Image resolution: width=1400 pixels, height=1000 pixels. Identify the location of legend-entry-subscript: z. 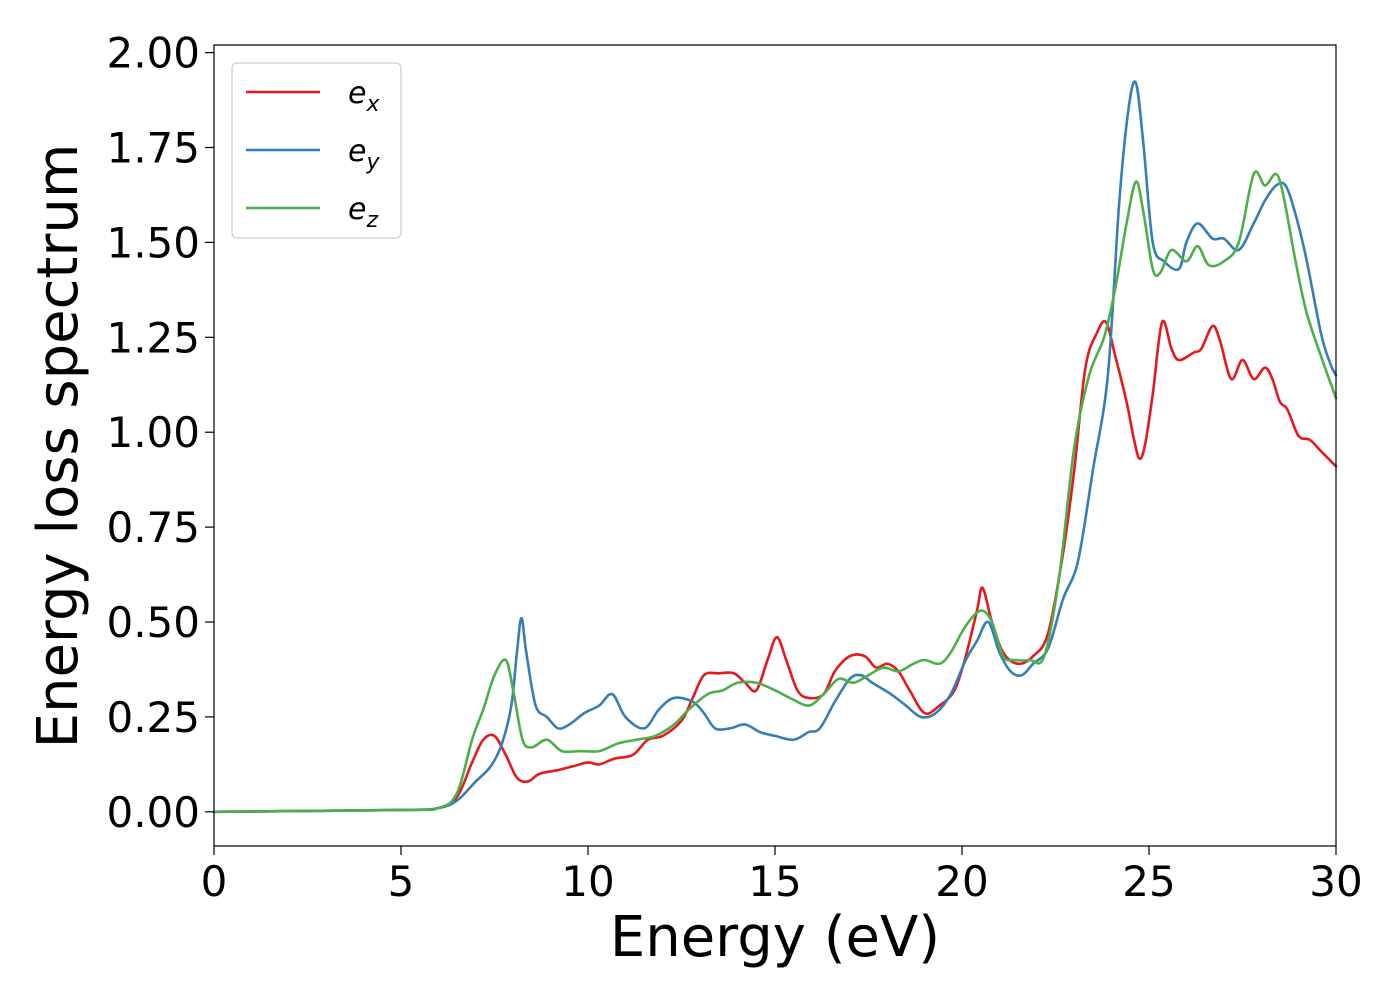
(371, 220).